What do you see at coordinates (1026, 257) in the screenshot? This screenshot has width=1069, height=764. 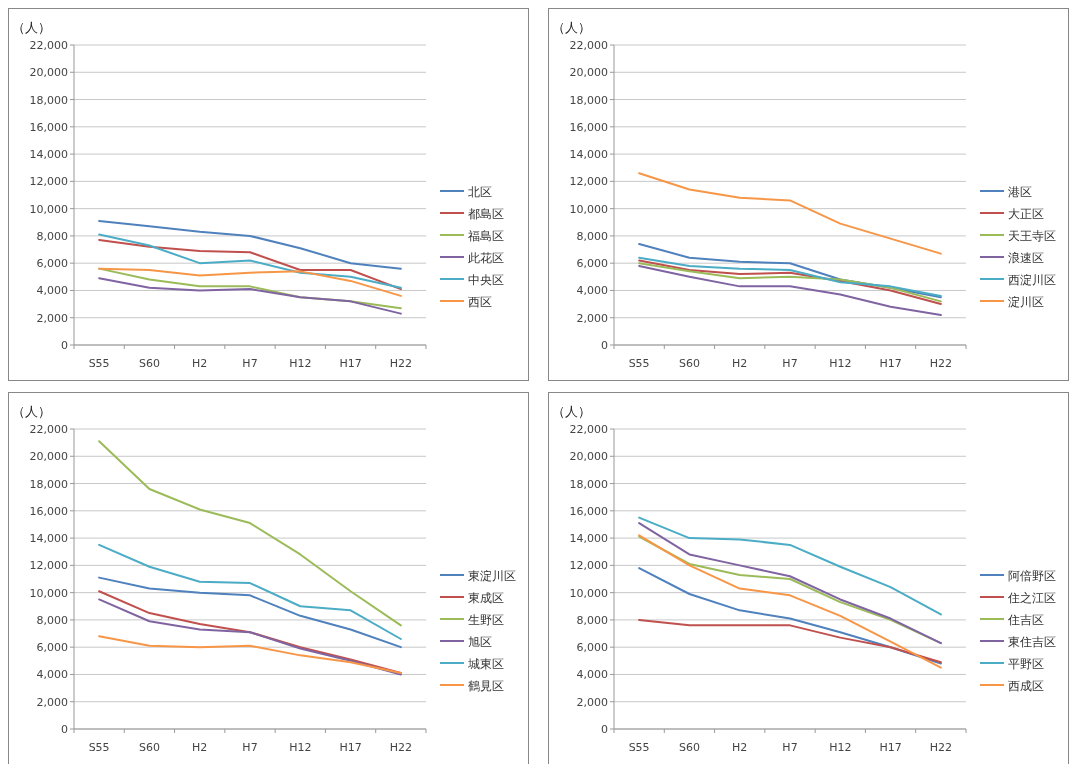 I see `legend-label: 浪速区` at bounding box center [1026, 257].